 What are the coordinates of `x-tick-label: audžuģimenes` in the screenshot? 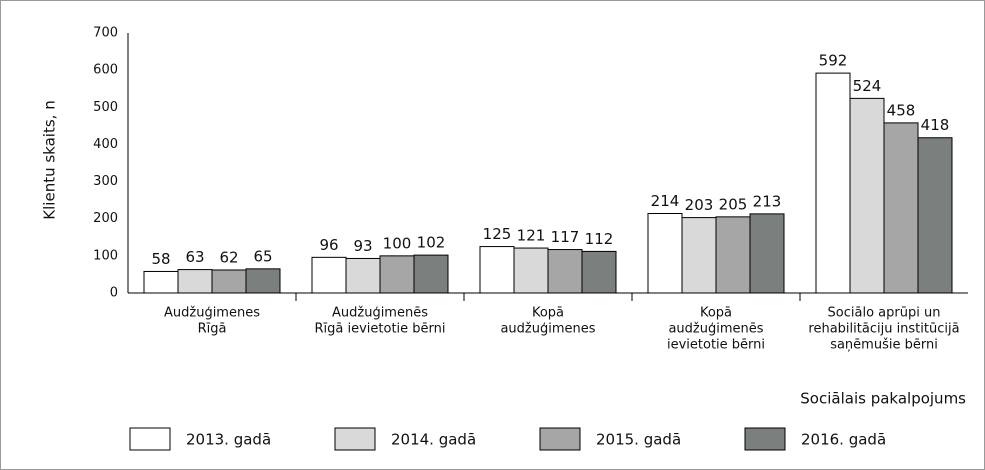 It's located at (547, 329).